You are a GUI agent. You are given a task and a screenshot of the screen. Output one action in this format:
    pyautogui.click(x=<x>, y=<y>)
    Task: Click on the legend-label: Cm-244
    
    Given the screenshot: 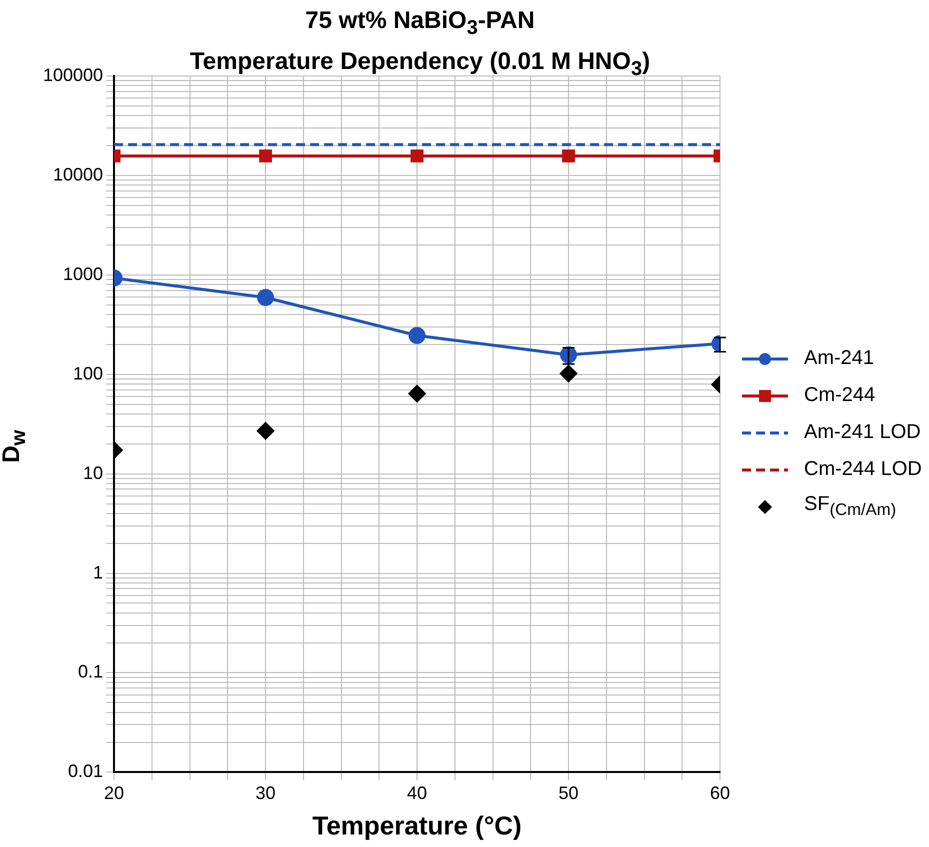 What is the action you would take?
    pyautogui.click(x=840, y=395)
    